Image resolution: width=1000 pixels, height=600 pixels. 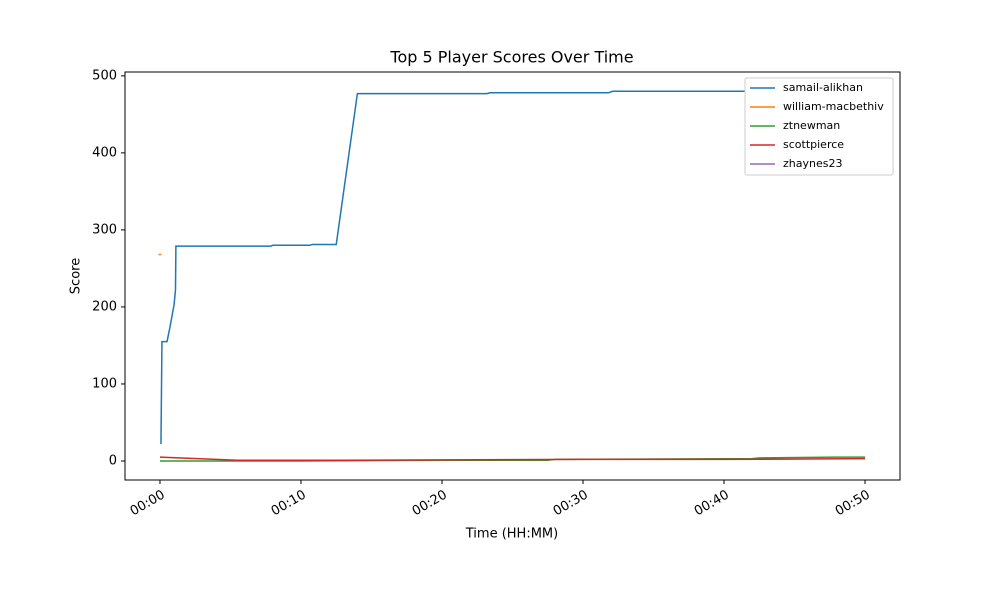 I want to click on legend-label: scottpierce, so click(x=813, y=144).